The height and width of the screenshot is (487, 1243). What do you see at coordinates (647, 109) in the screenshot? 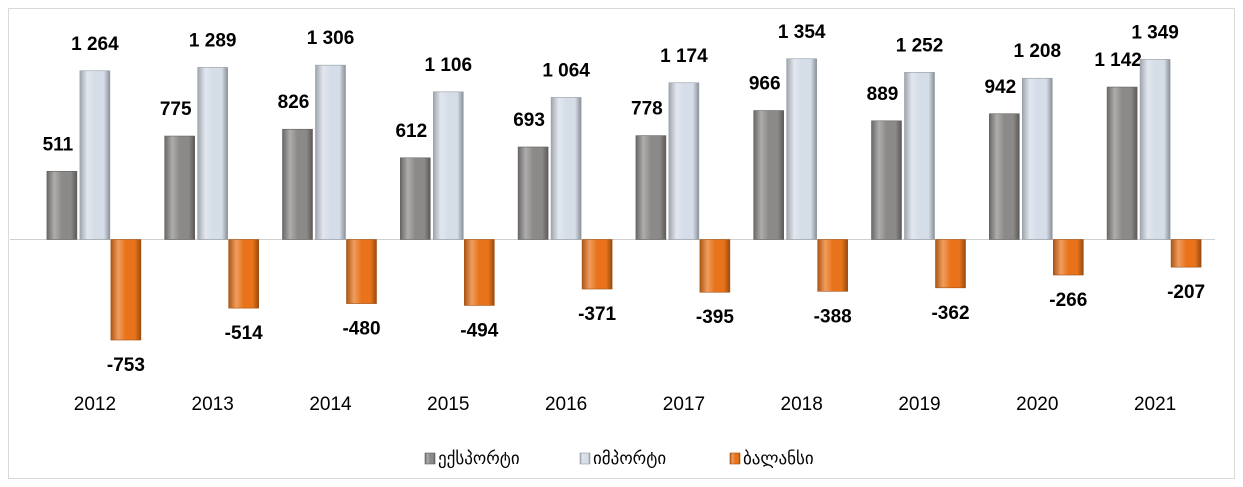
I see `data-label: 778` at bounding box center [647, 109].